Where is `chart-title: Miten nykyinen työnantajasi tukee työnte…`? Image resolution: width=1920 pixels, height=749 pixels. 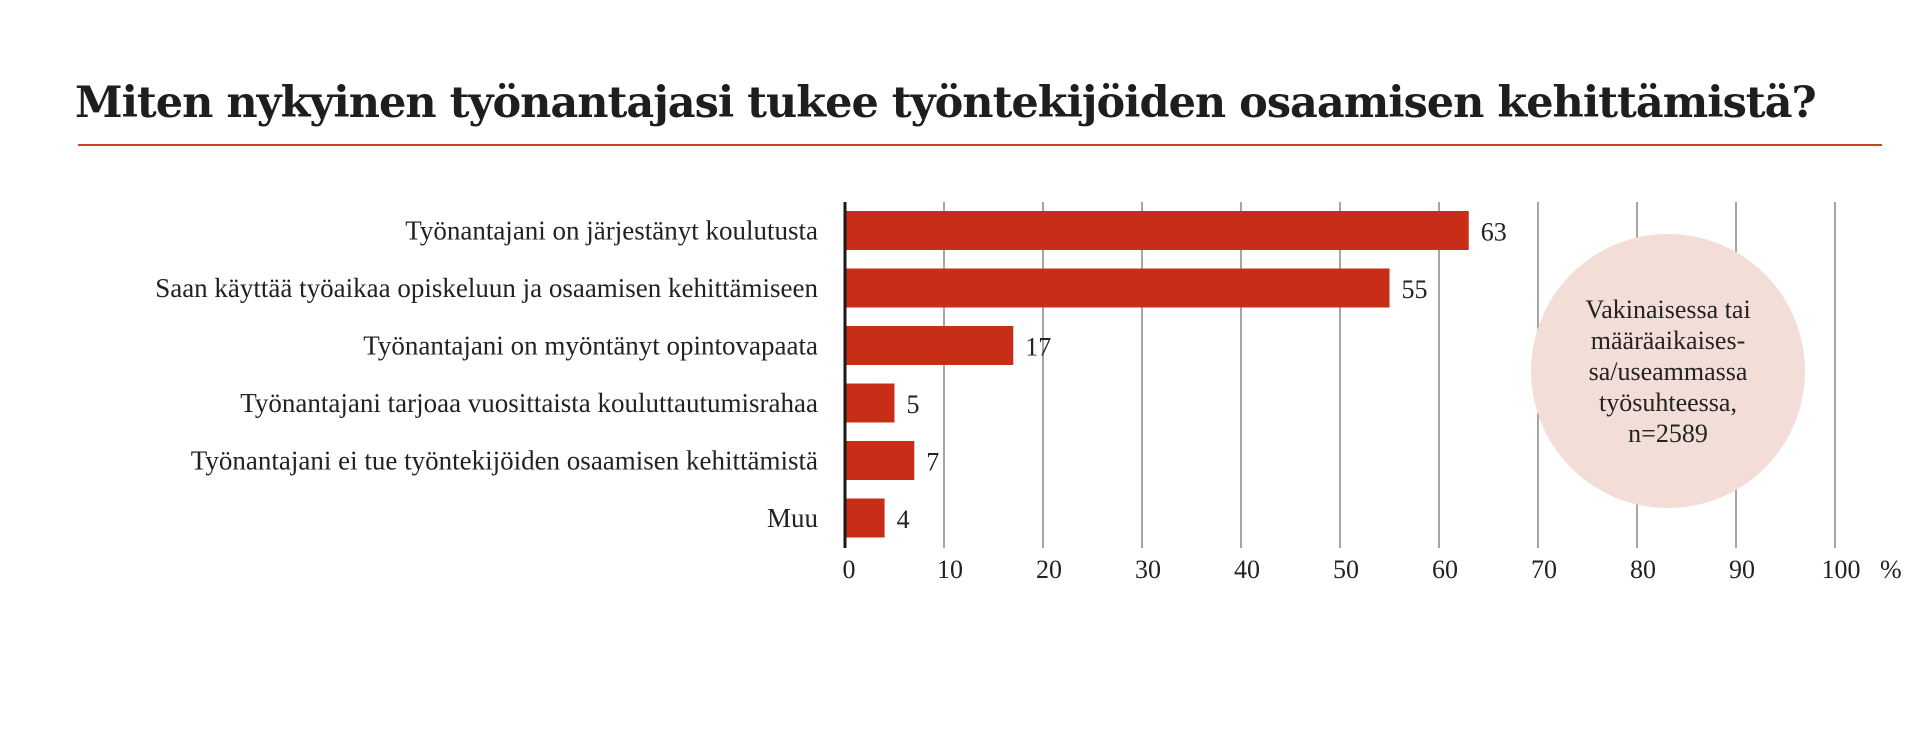
chart-title: Miten nykyinen työnantajasi tukee työnte… is located at coordinates (946, 103).